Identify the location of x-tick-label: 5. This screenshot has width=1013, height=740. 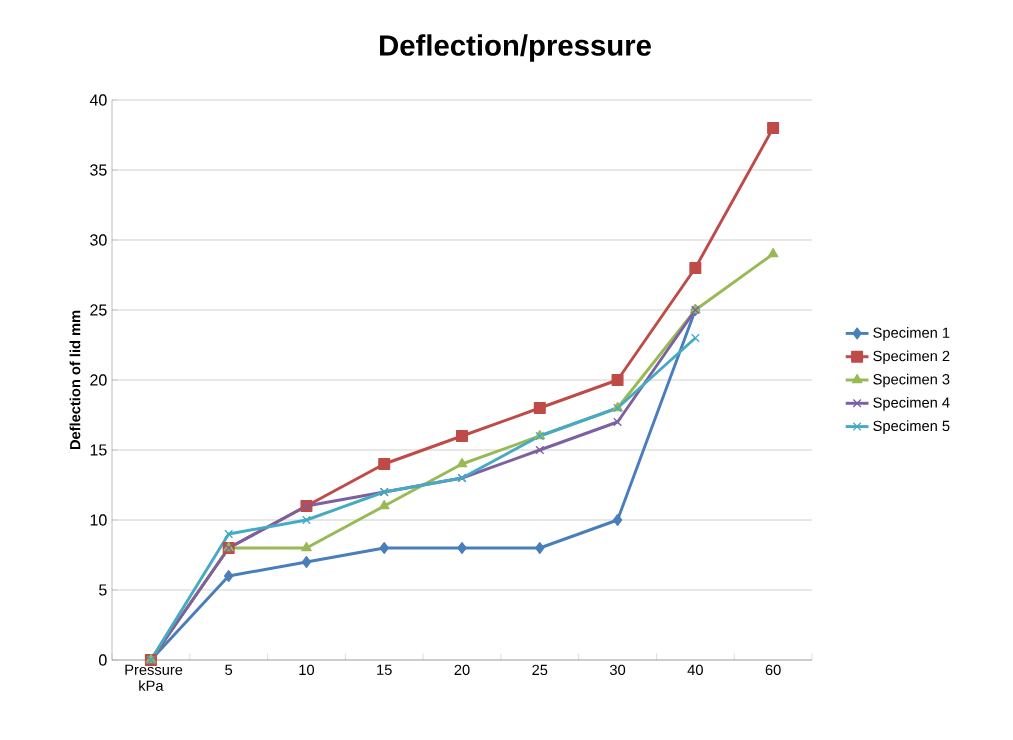
(229, 669).